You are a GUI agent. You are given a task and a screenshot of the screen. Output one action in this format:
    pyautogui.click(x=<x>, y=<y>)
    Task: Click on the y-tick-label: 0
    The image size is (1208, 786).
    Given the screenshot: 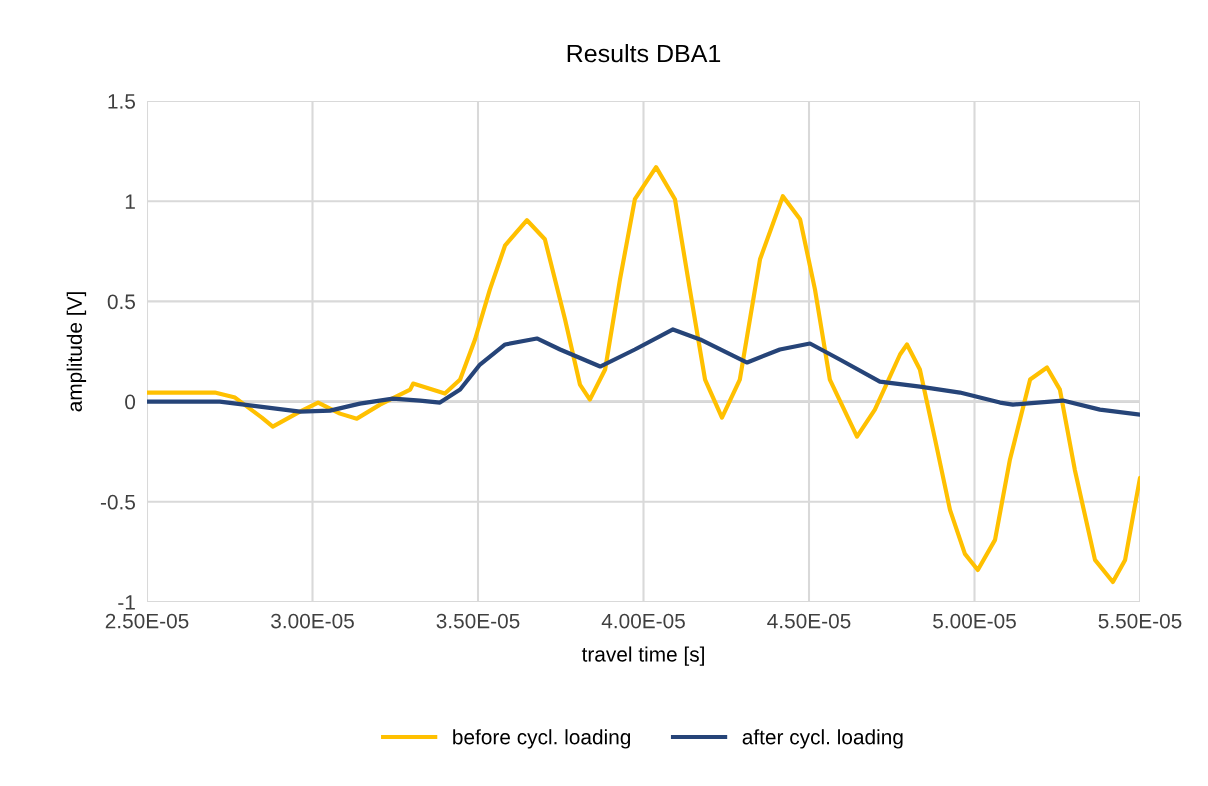 What is the action you would take?
    pyautogui.click(x=130, y=402)
    